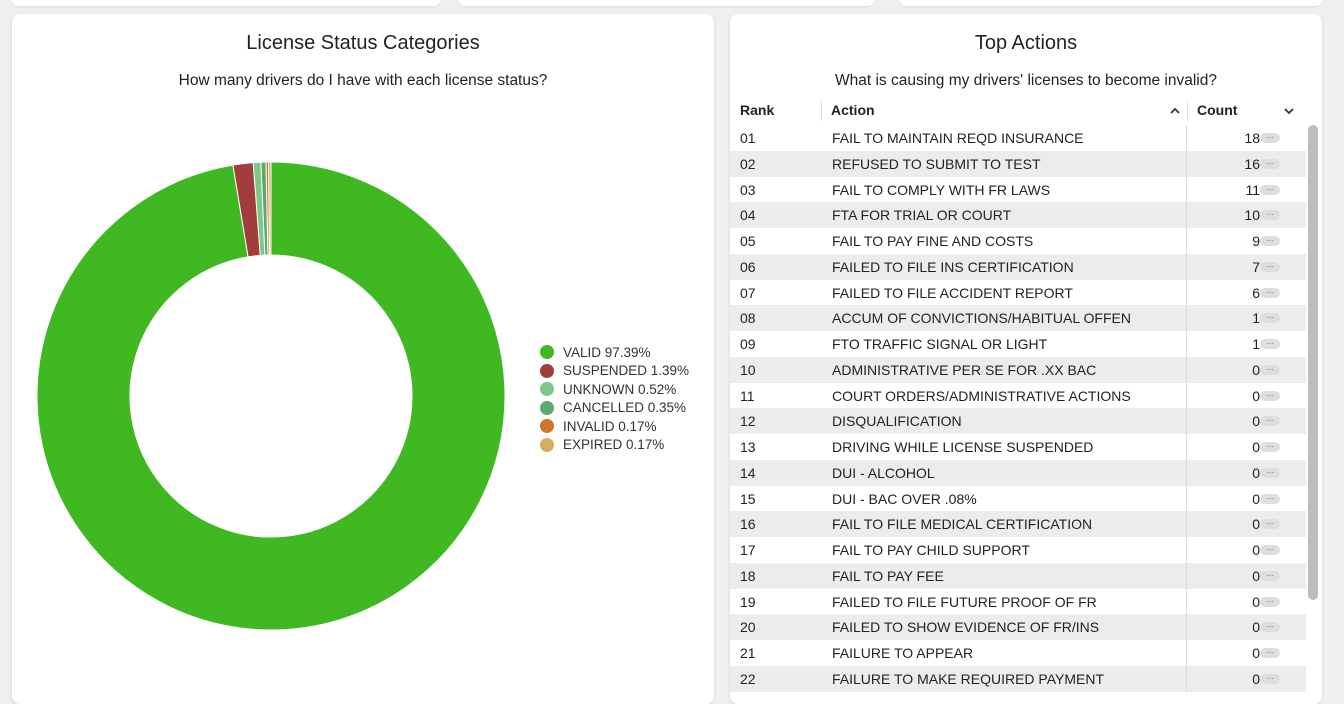 This screenshot has width=1344, height=704. Describe the element at coordinates (748, 292) in the screenshot. I see `rank-cell: 07` at that location.